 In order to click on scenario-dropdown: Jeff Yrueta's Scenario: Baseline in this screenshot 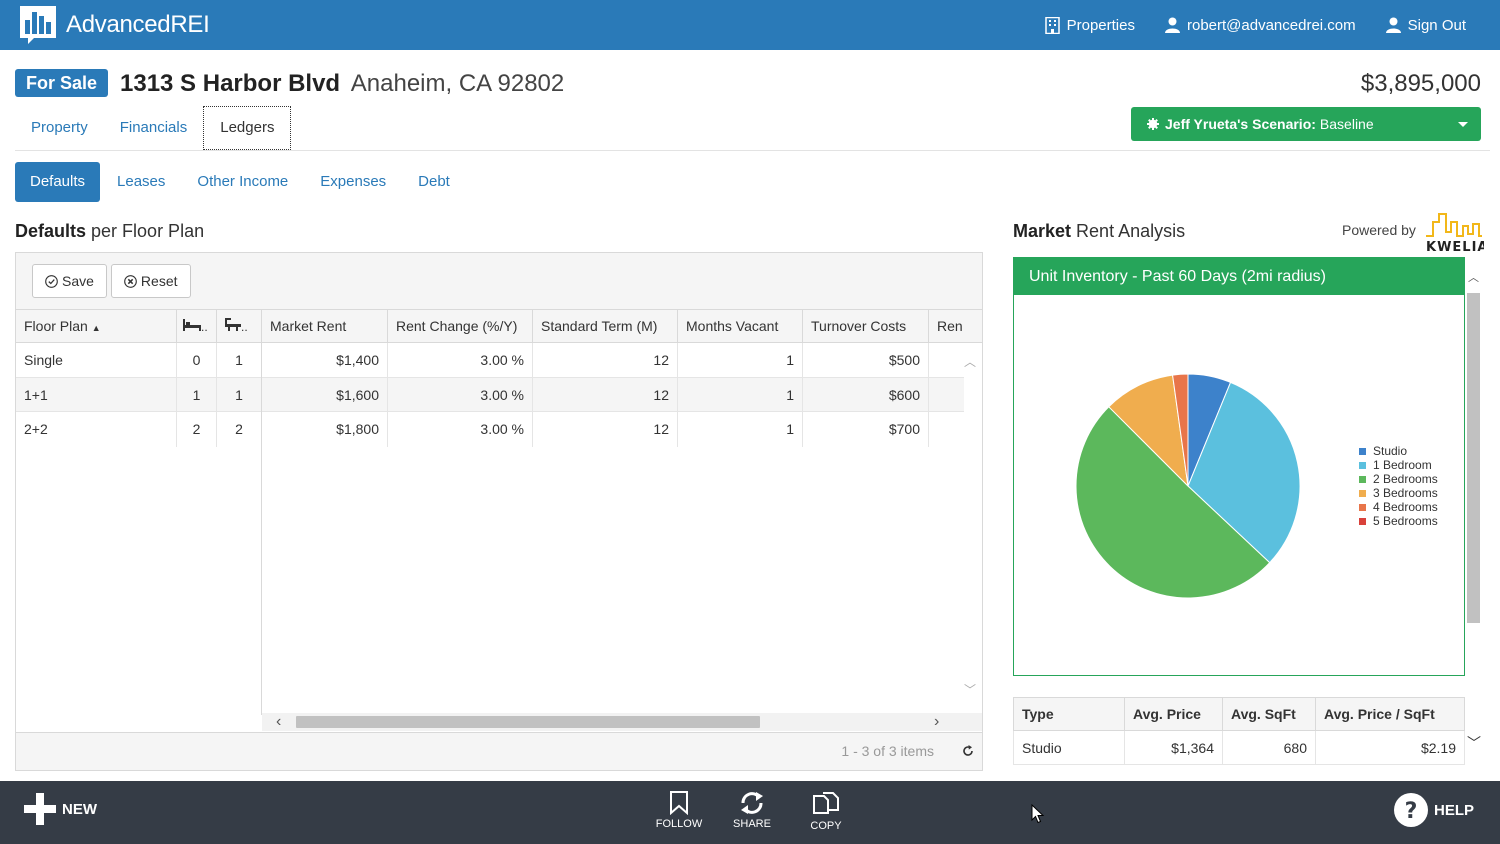, I will do `click(1306, 124)`.